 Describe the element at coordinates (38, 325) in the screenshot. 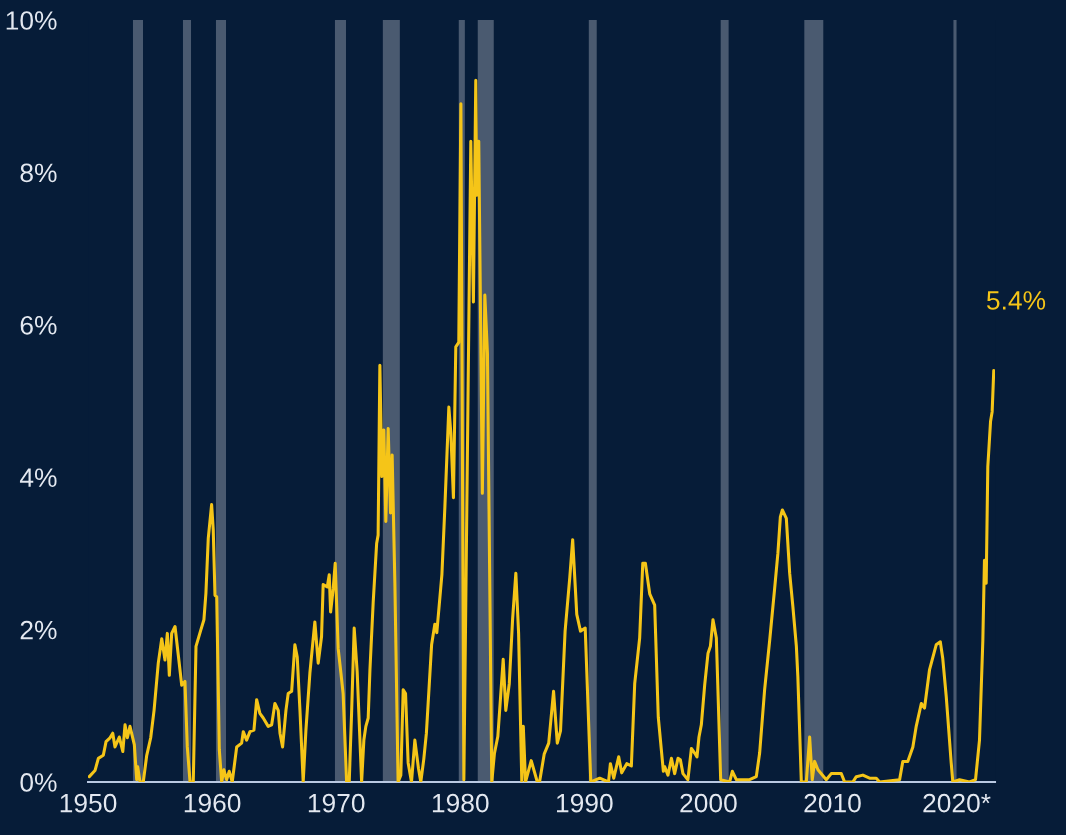

I see `y-tick-label: 6%` at that location.